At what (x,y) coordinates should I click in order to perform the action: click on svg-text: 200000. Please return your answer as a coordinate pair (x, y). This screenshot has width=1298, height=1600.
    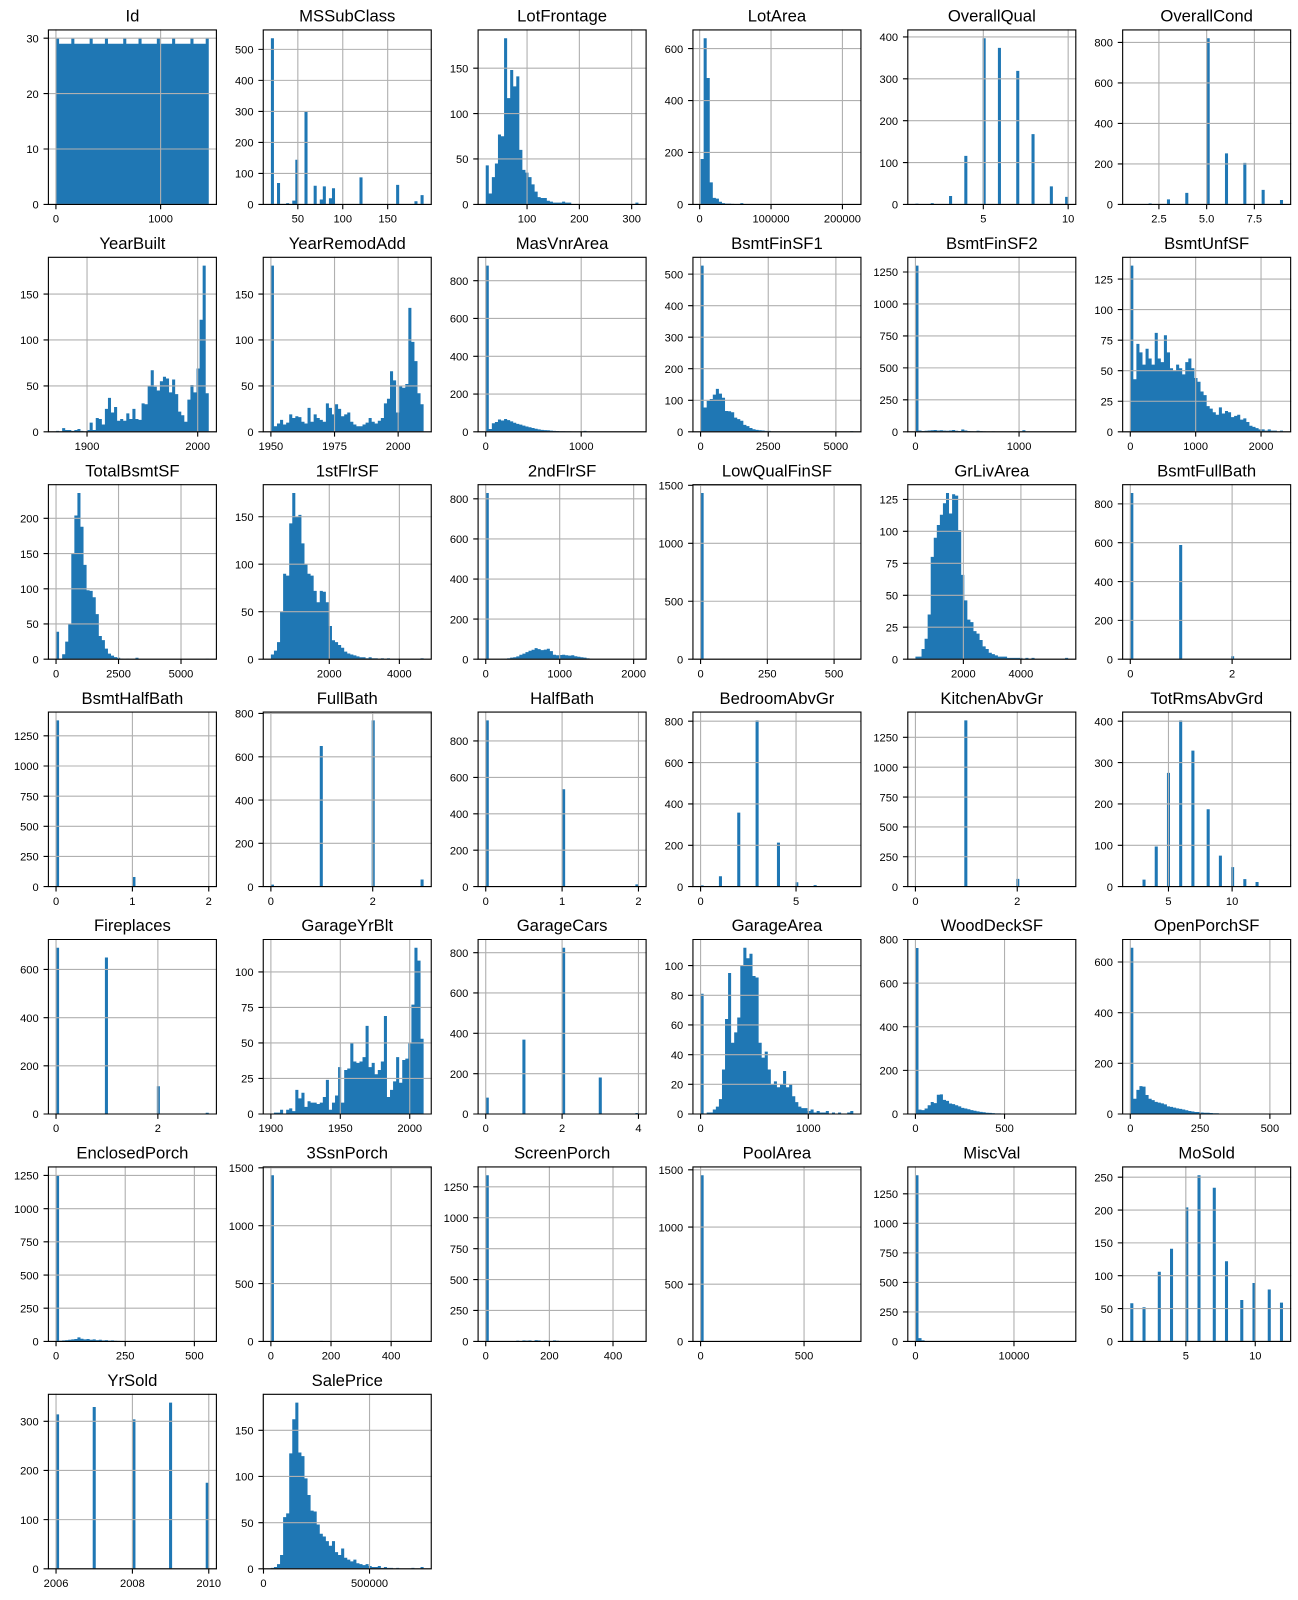
    Looking at the image, I should click on (842, 220).